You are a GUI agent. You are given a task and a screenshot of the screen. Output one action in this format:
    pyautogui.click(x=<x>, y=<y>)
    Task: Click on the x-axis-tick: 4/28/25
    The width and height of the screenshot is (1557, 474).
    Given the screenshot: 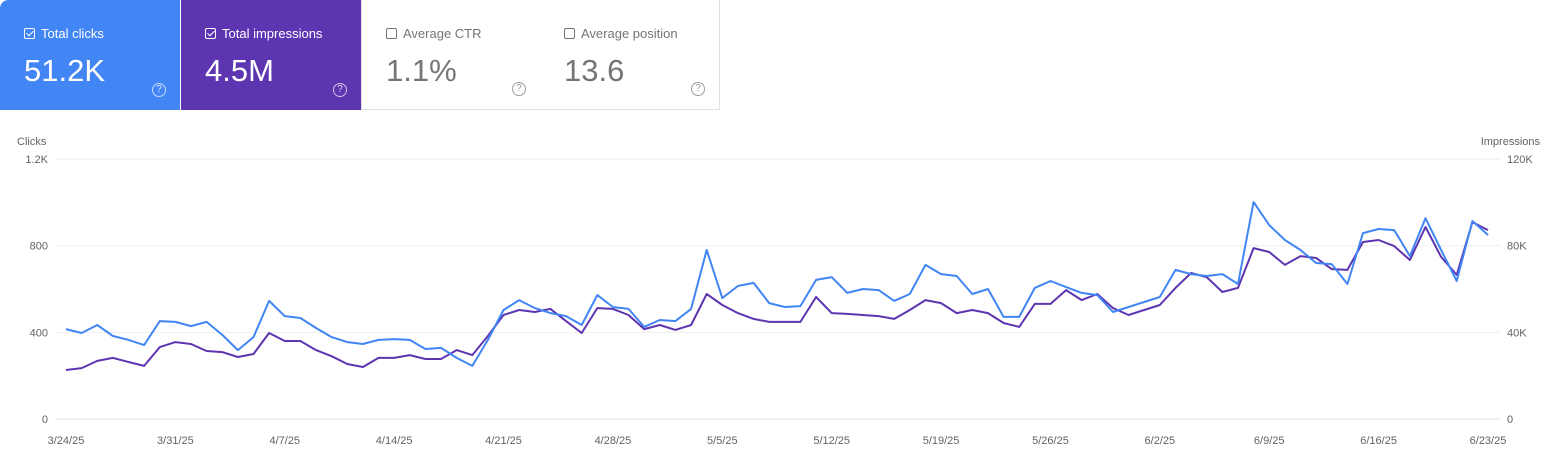 What is the action you would take?
    pyautogui.click(x=613, y=441)
    